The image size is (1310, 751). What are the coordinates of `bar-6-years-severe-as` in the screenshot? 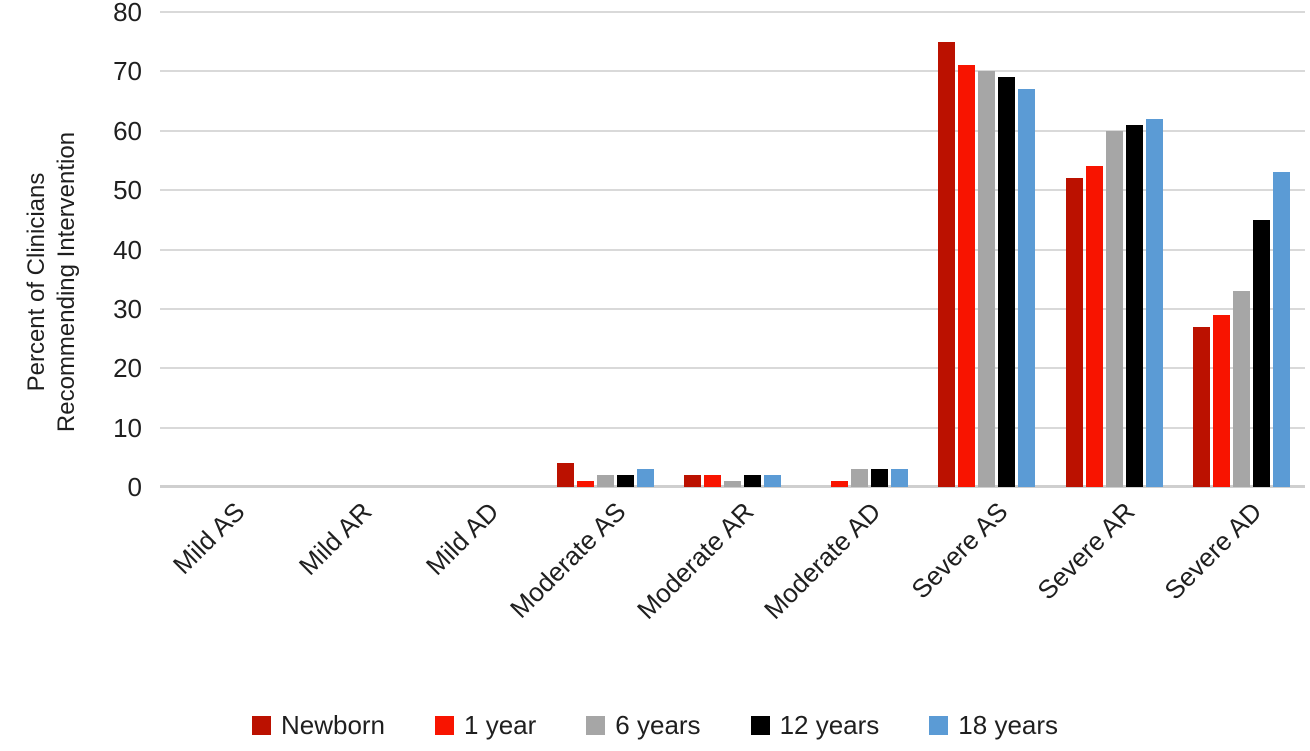 It's located at (987, 279).